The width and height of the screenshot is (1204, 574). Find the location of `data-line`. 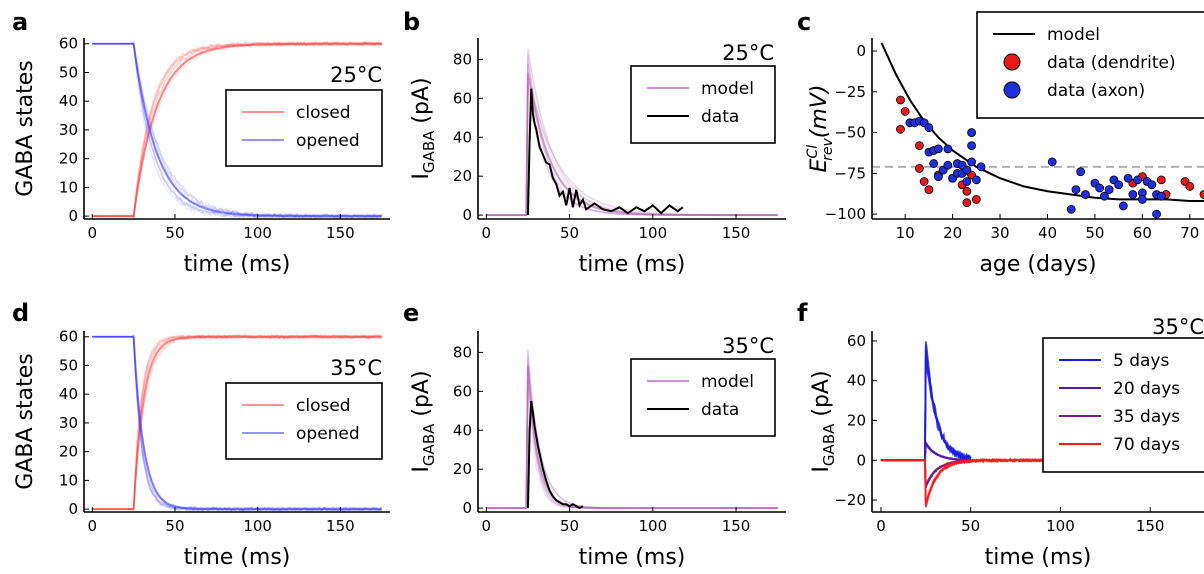

data-line is located at coordinates (605, 152).